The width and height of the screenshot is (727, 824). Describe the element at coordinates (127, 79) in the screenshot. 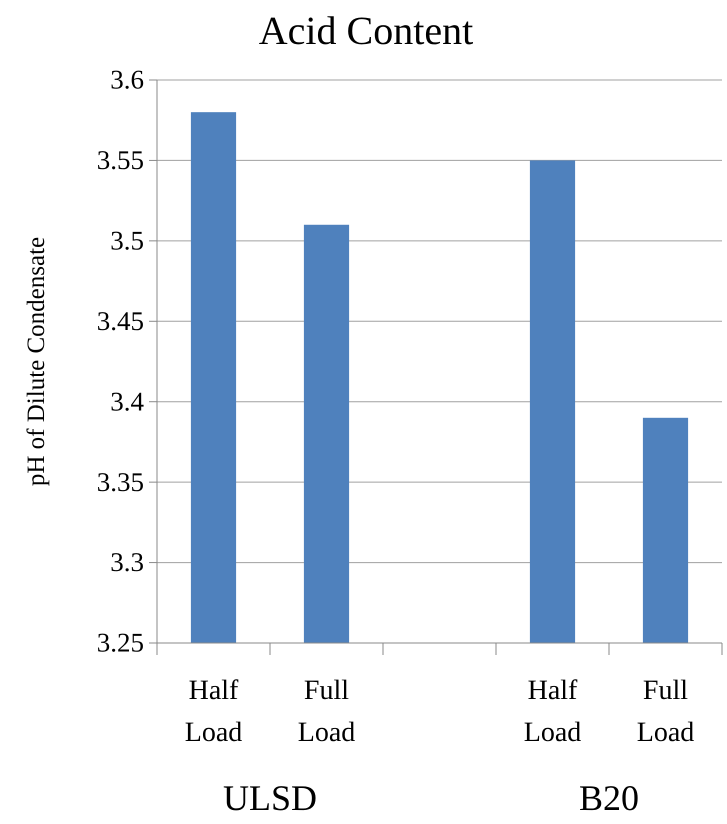

I see `y-tick-label: 3.6` at that location.